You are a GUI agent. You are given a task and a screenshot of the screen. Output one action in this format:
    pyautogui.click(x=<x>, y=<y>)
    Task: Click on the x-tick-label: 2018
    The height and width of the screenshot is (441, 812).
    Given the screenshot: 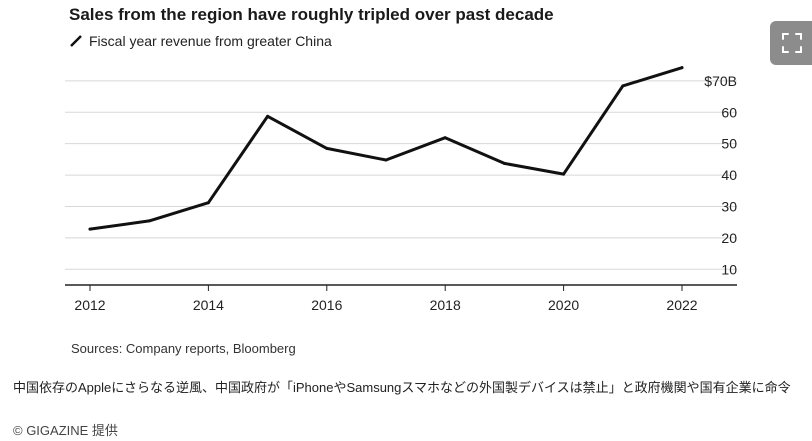 What is the action you would take?
    pyautogui.click(x=445, y=305)
    